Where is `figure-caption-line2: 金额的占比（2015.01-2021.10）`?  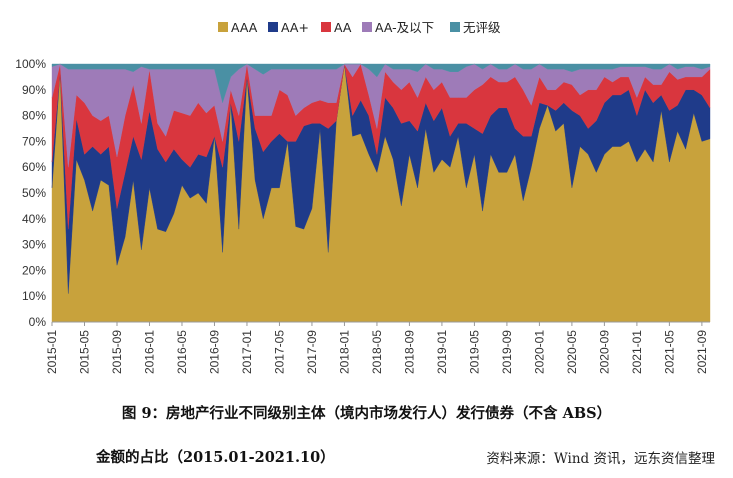 figure-caption-line2: 金额的占比（2015.01-2021.10） is located at coordinates (215, 457).